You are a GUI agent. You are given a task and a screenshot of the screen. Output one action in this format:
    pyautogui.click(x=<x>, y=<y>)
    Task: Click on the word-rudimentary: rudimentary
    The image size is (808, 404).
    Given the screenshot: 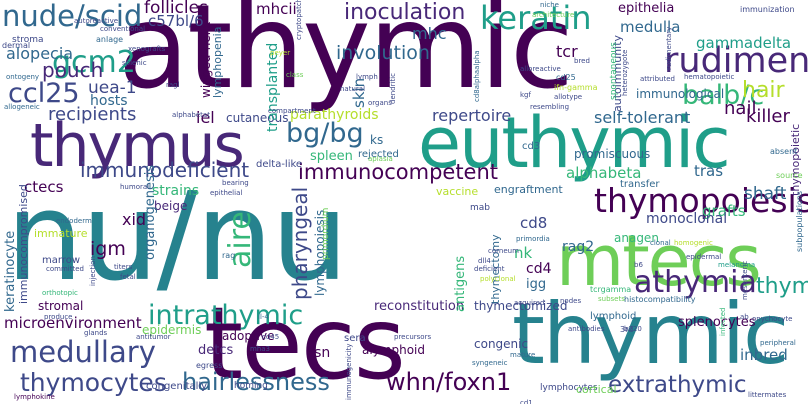 What is the action you would take?
    pyautogui.click(x=669, y=48)
    